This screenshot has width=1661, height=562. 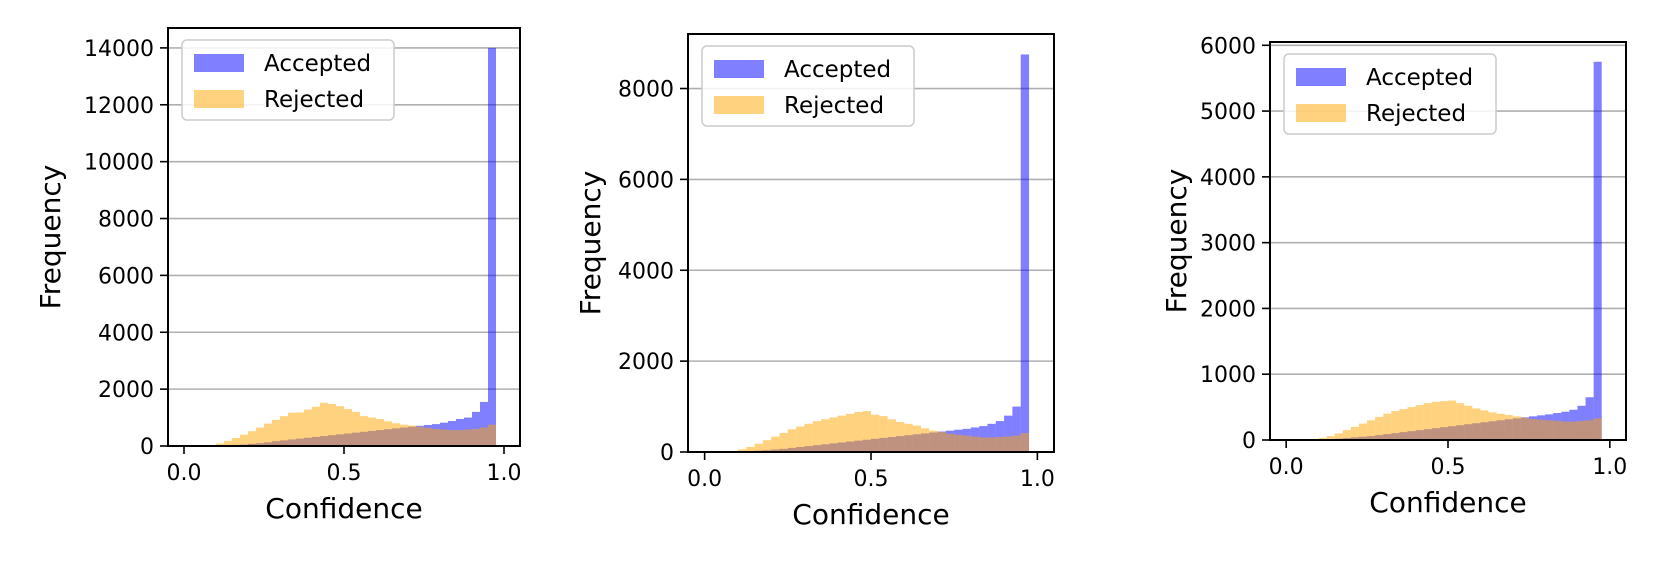 What do you see at coordinates (1609, 467) in the screenshot?
I see `subplot-3-xtick-label-2: 1.0` at bounding box center [1609, 467].